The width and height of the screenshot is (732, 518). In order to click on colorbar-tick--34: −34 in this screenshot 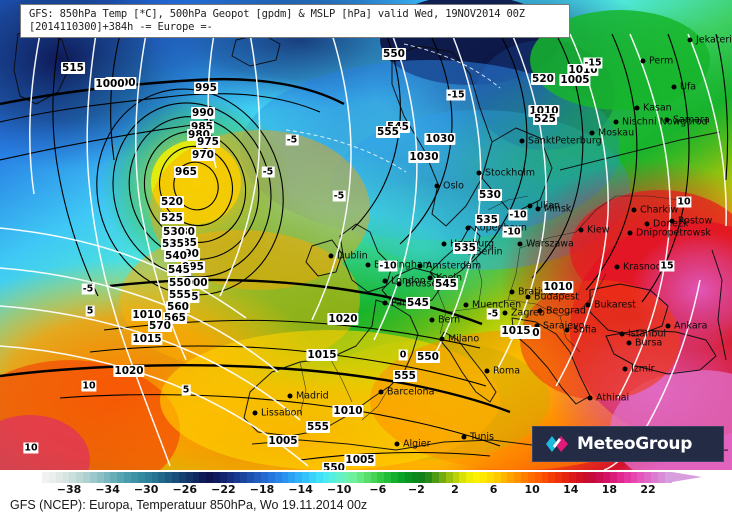, I will do `click(107, 489)`.